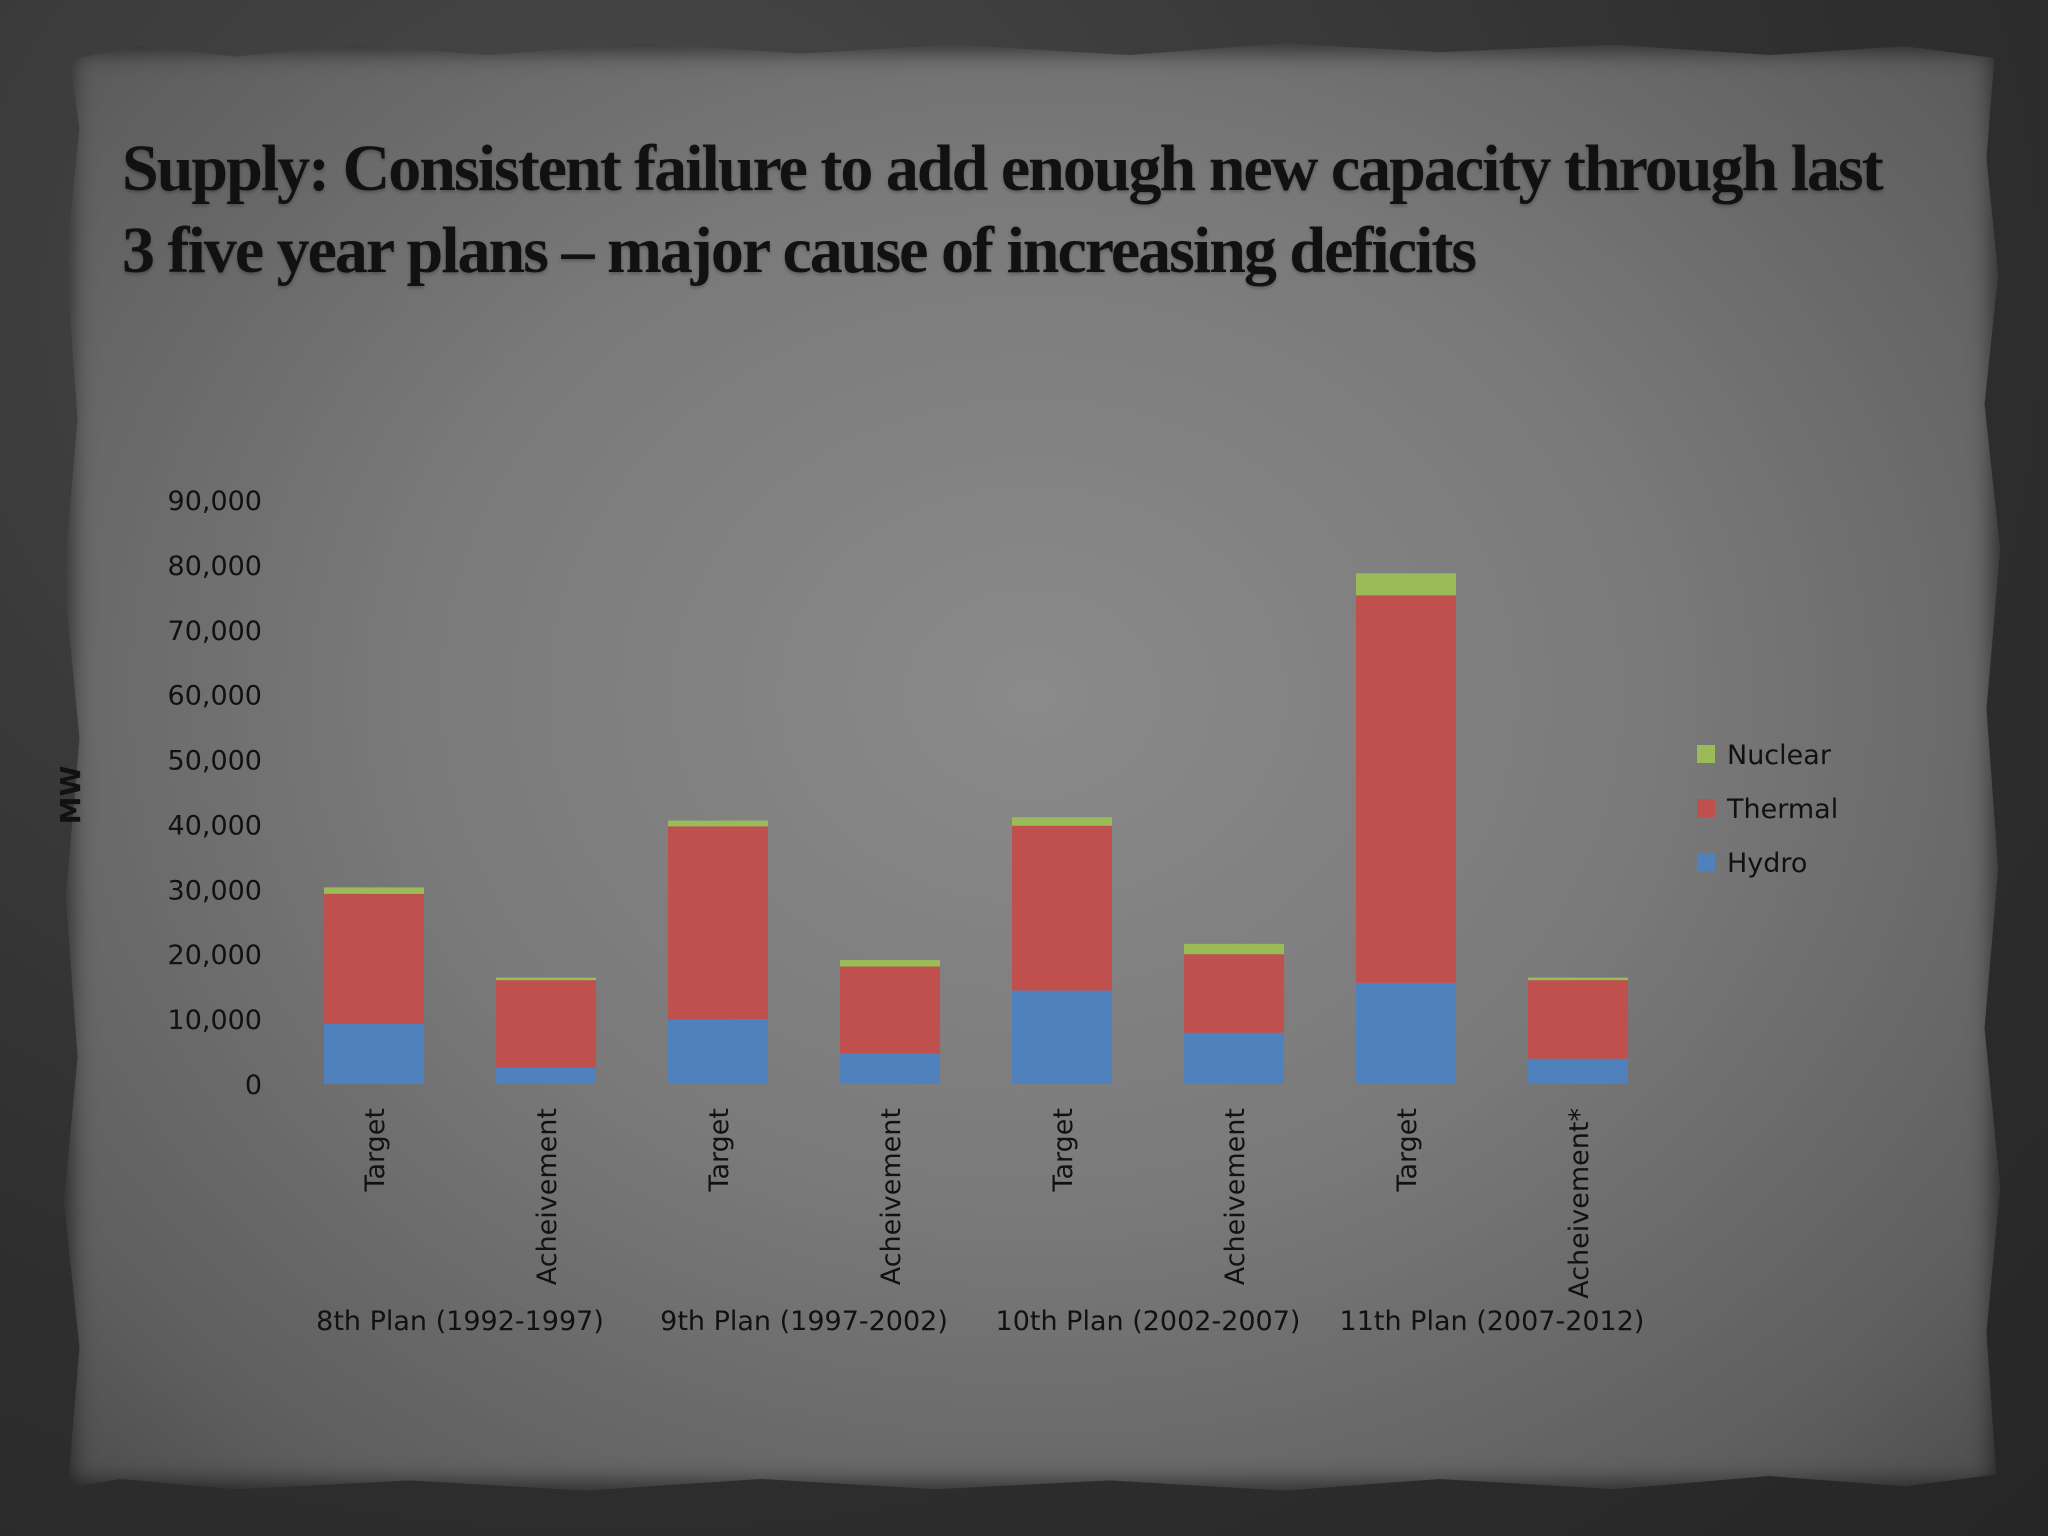  What do you see at coordinates (1148, 1321) in the screenshot?
I see `plan-group-label: 10th Plan (2002-2007)` at bounding box center [1148, 1321].